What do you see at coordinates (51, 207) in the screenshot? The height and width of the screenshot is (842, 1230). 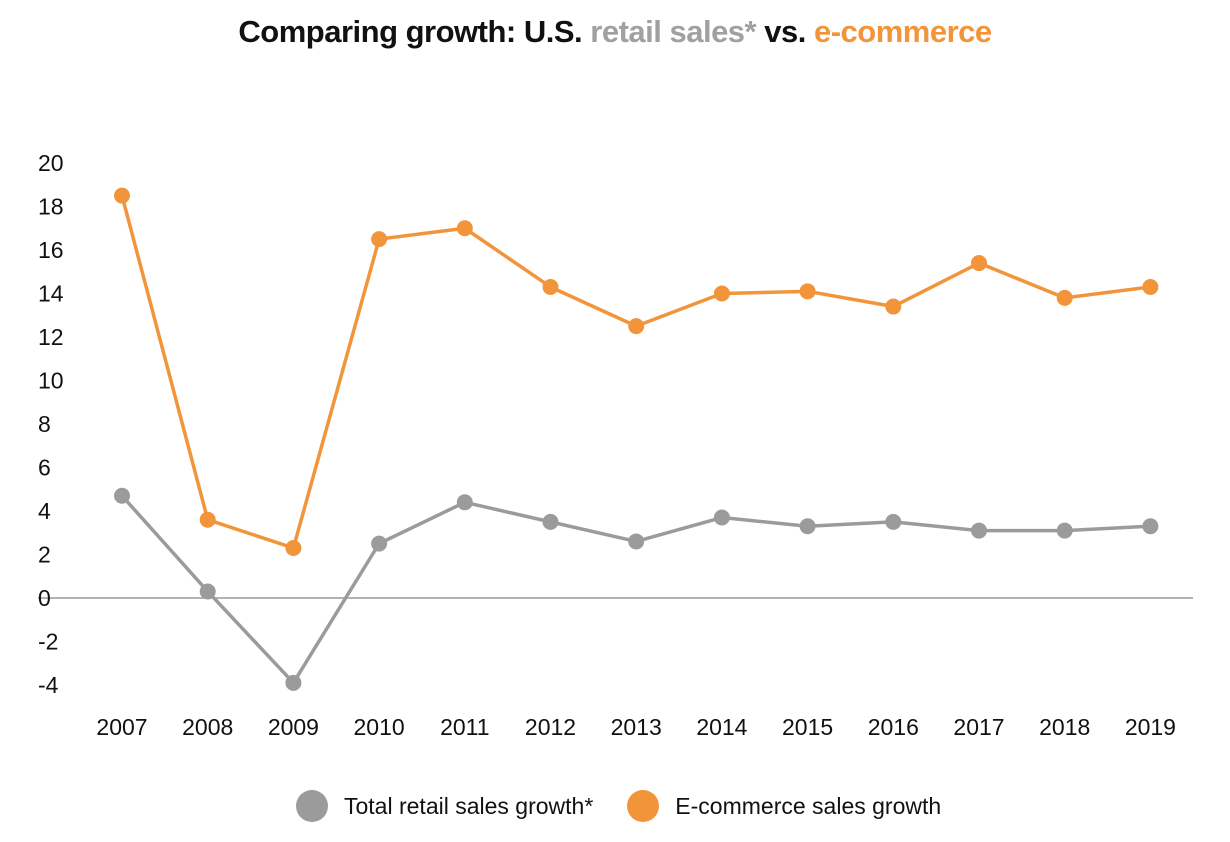 I see `y-tick-label: 18` at bounding box center [51, 207].